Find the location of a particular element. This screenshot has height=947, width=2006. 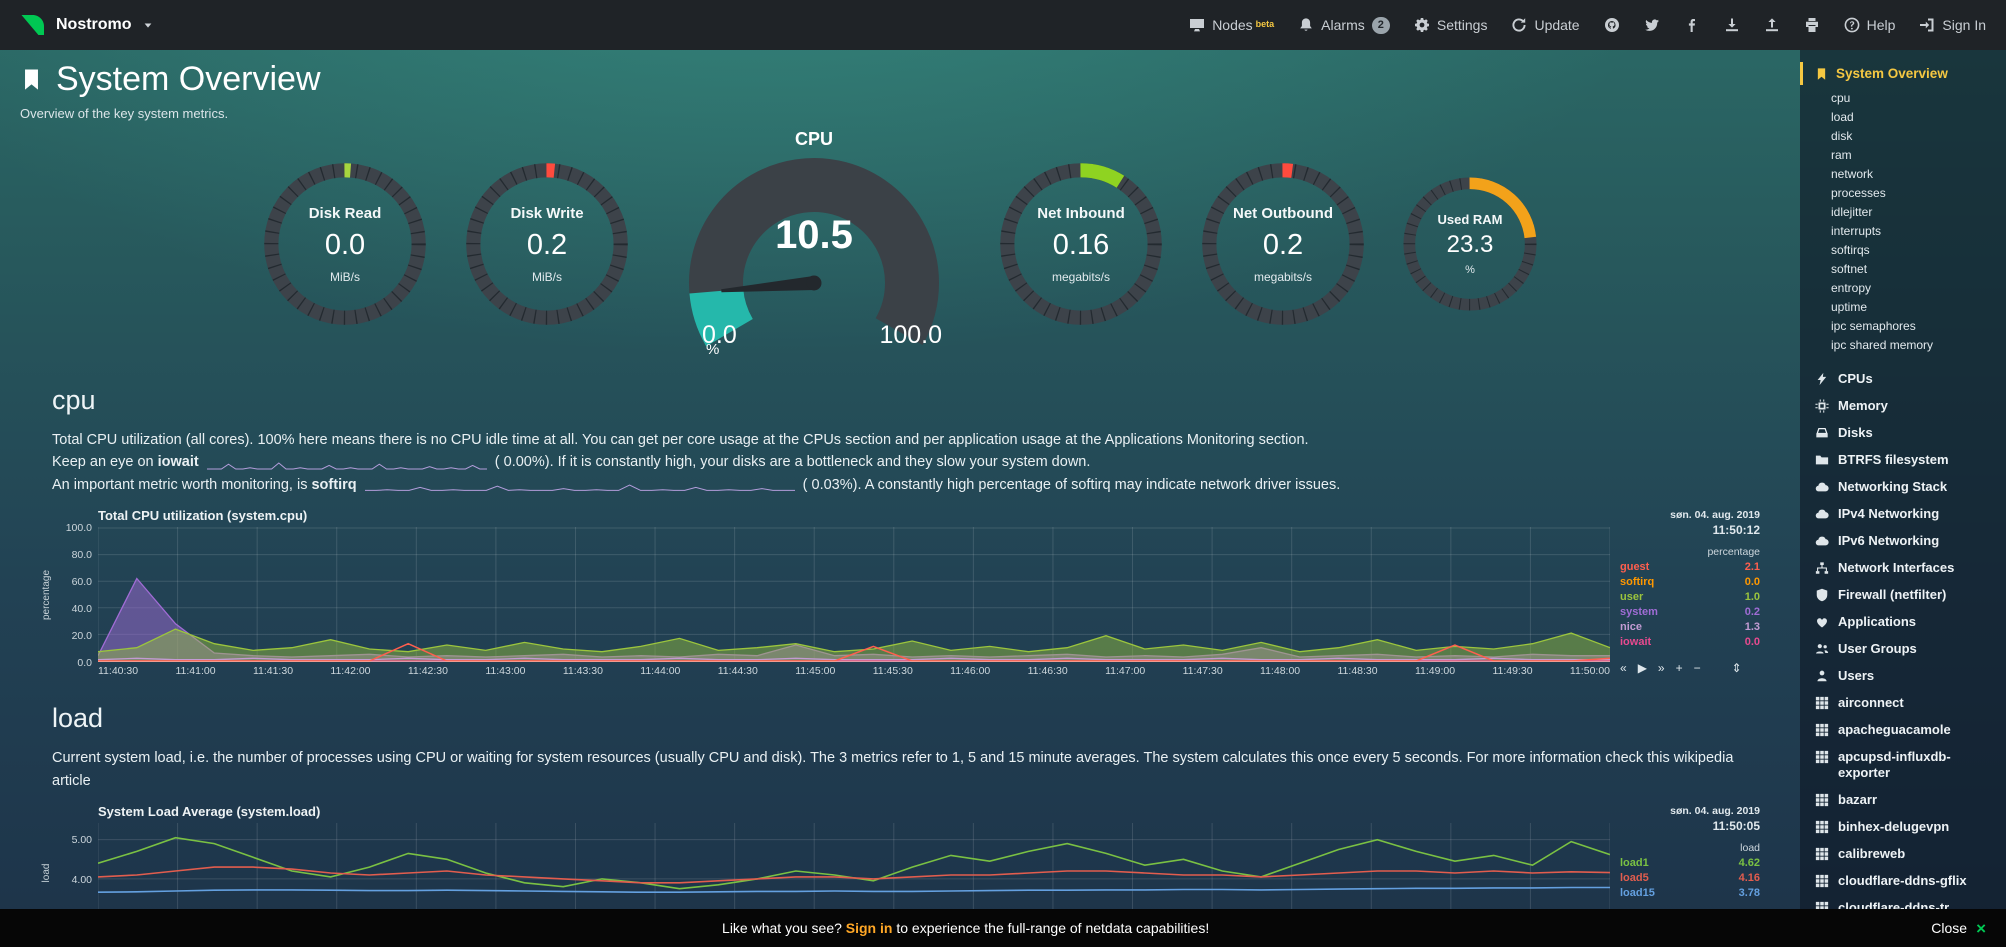

legend-item: guest 2.1 is located at coordinates (1690, 567).